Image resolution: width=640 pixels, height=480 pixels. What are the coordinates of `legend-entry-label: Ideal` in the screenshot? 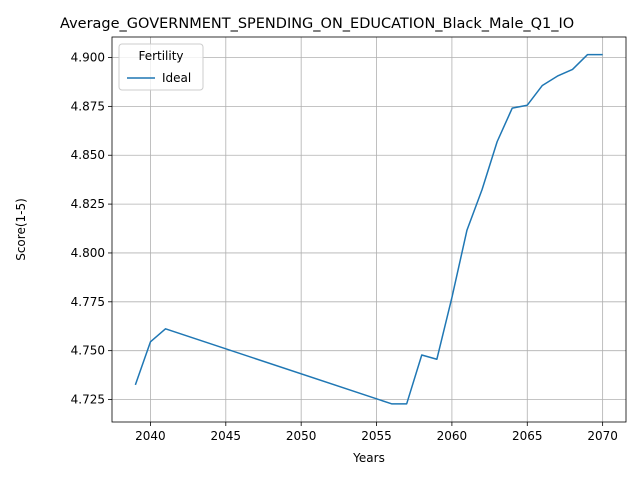 It's located at (176, 78).